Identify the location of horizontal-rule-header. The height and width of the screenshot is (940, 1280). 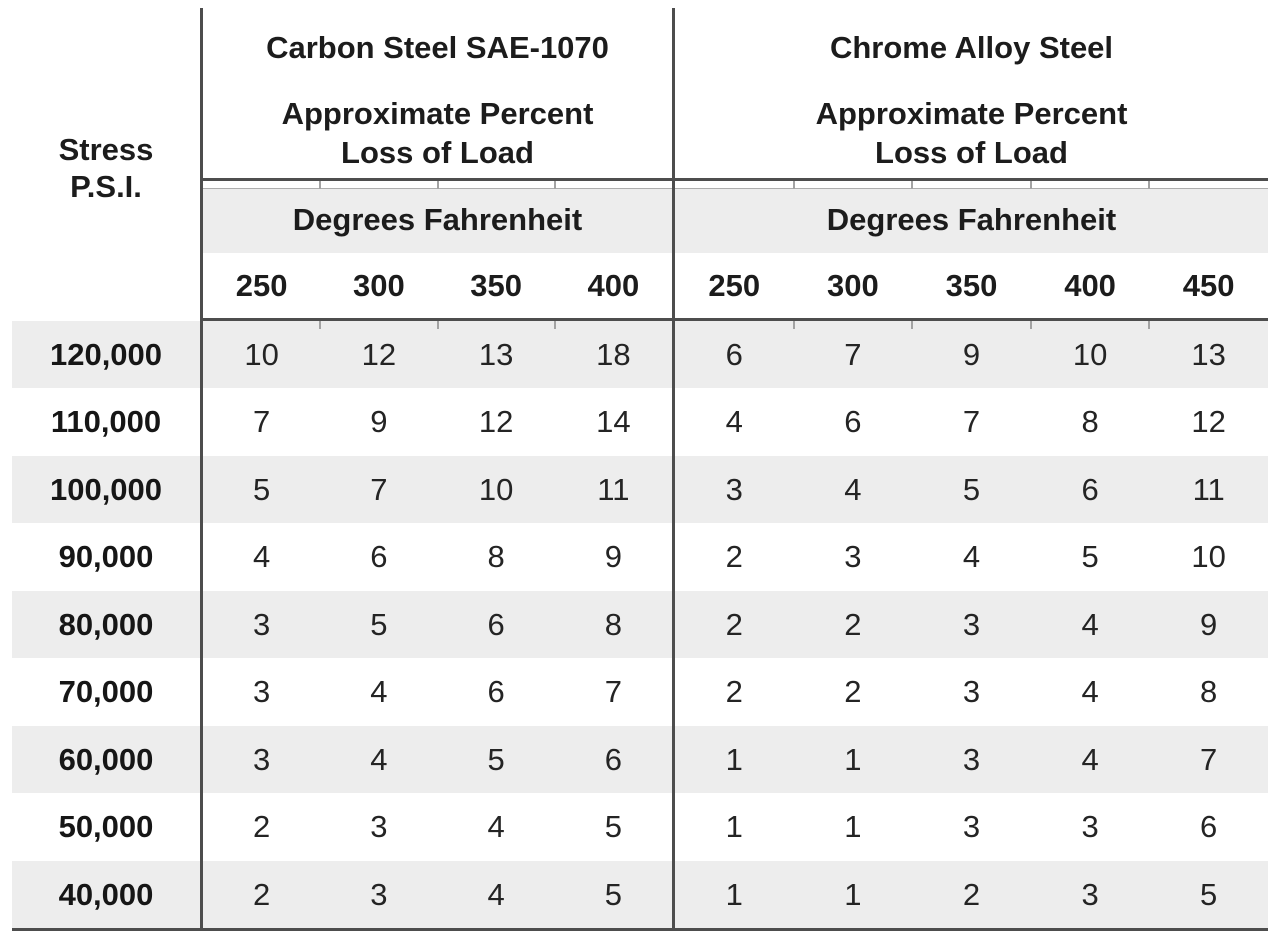
(734, 179).